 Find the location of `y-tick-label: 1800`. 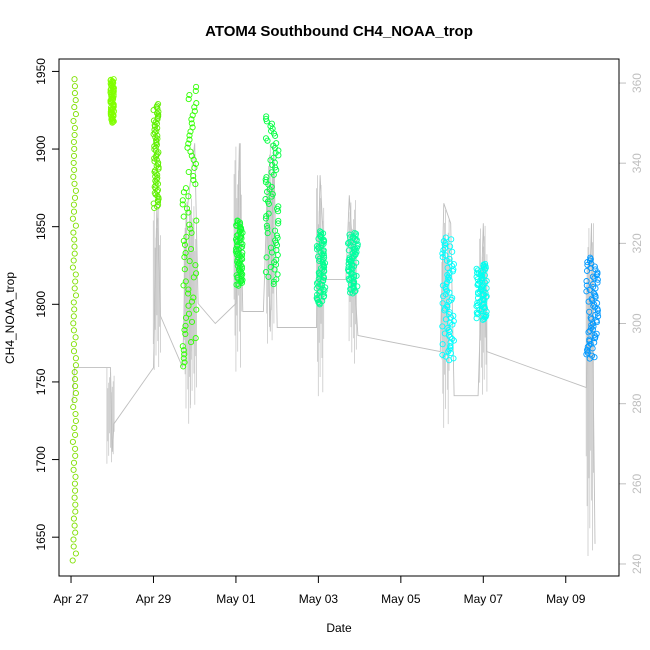

y-tick-label: 1800 is located at coordinates (41, 304).